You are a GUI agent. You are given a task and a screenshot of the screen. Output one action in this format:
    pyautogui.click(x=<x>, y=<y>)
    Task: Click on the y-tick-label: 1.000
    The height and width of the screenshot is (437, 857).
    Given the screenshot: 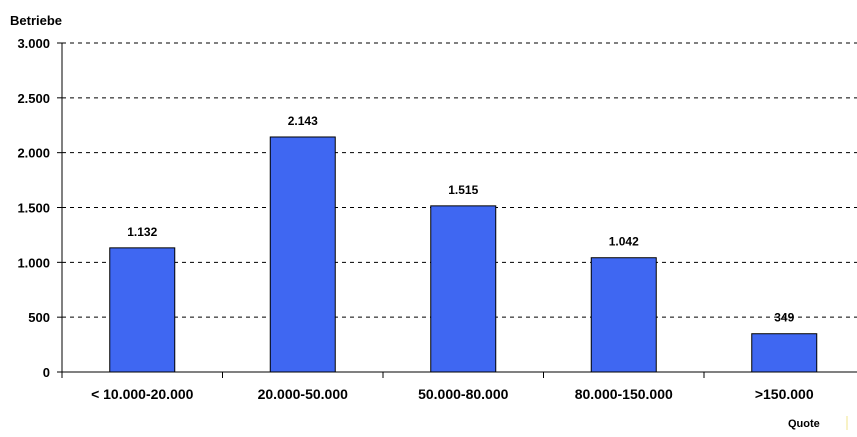 What is the action you would take?
    pyautogui.click(x=33, y=262)
    